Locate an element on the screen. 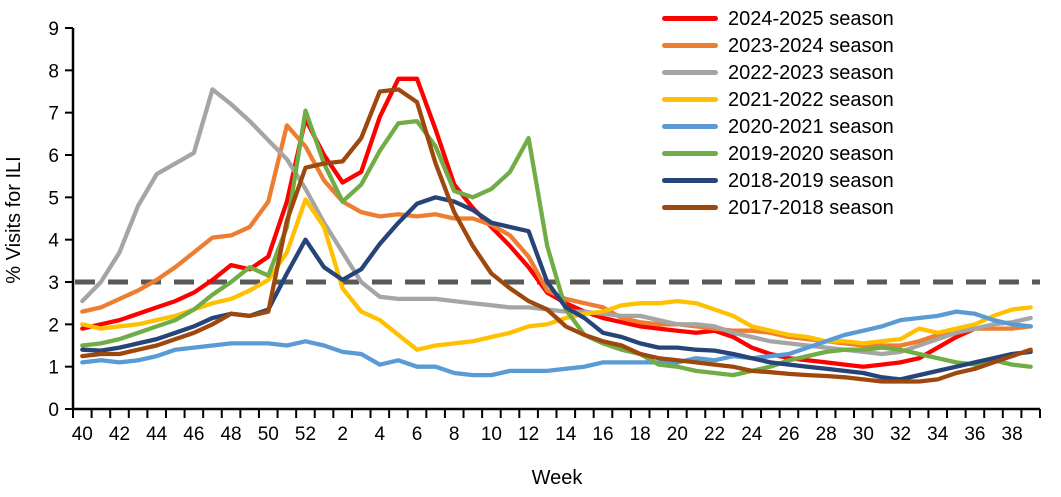 This screenshot has height=497, width=1061. legend-item-2018-2019-season: 2018-2019 season is located at coordinates (778, 180).